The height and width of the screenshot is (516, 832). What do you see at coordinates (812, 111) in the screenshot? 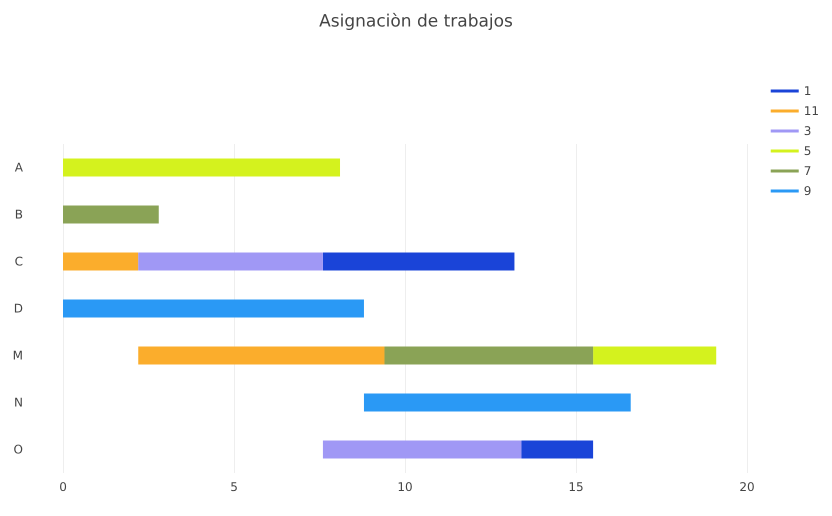
I see `legend-label: 11` at bounding box center [812, 111].